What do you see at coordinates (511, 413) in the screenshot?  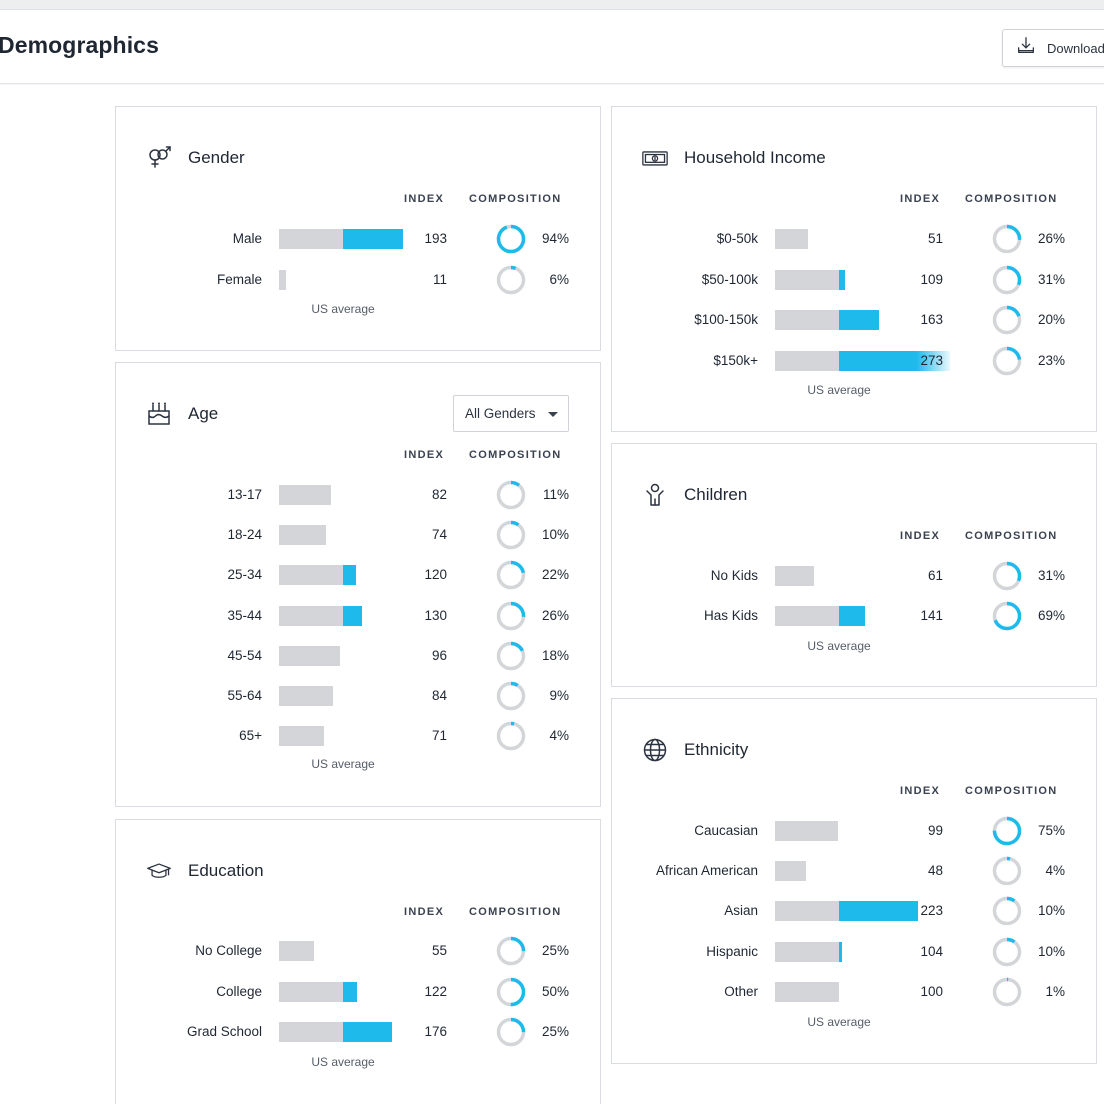 I see `gender-filter-select: All Genders` at bounding box center [511, 413].